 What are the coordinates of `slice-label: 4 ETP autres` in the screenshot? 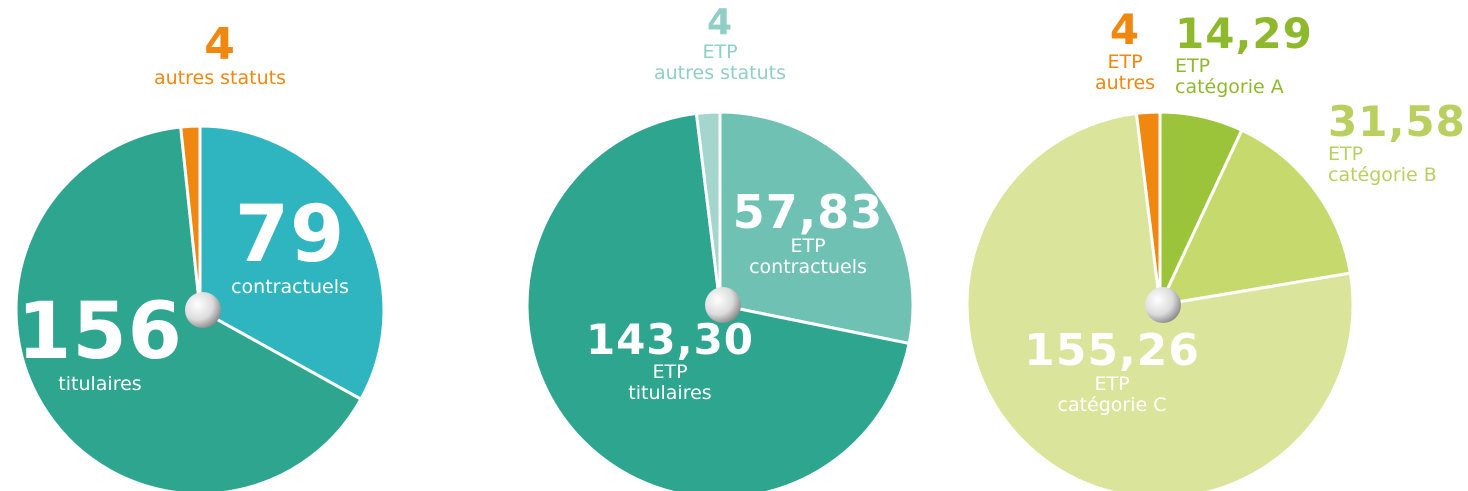 It's located at (1125, 49).